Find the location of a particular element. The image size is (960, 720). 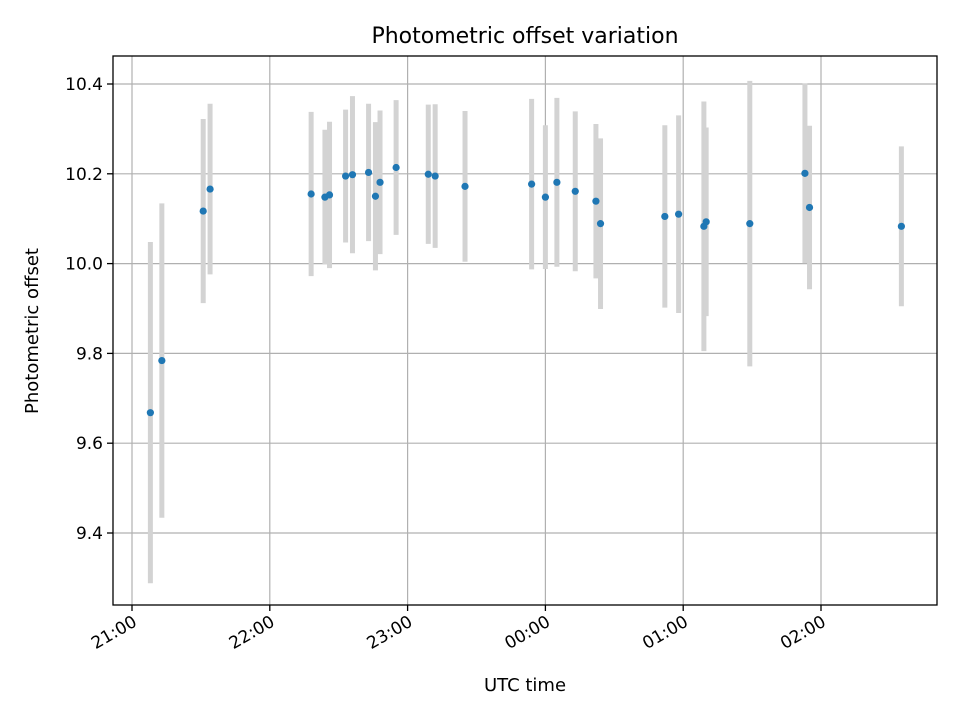

y-axis-label: Photometric offset is located at coordinates (32, 331).